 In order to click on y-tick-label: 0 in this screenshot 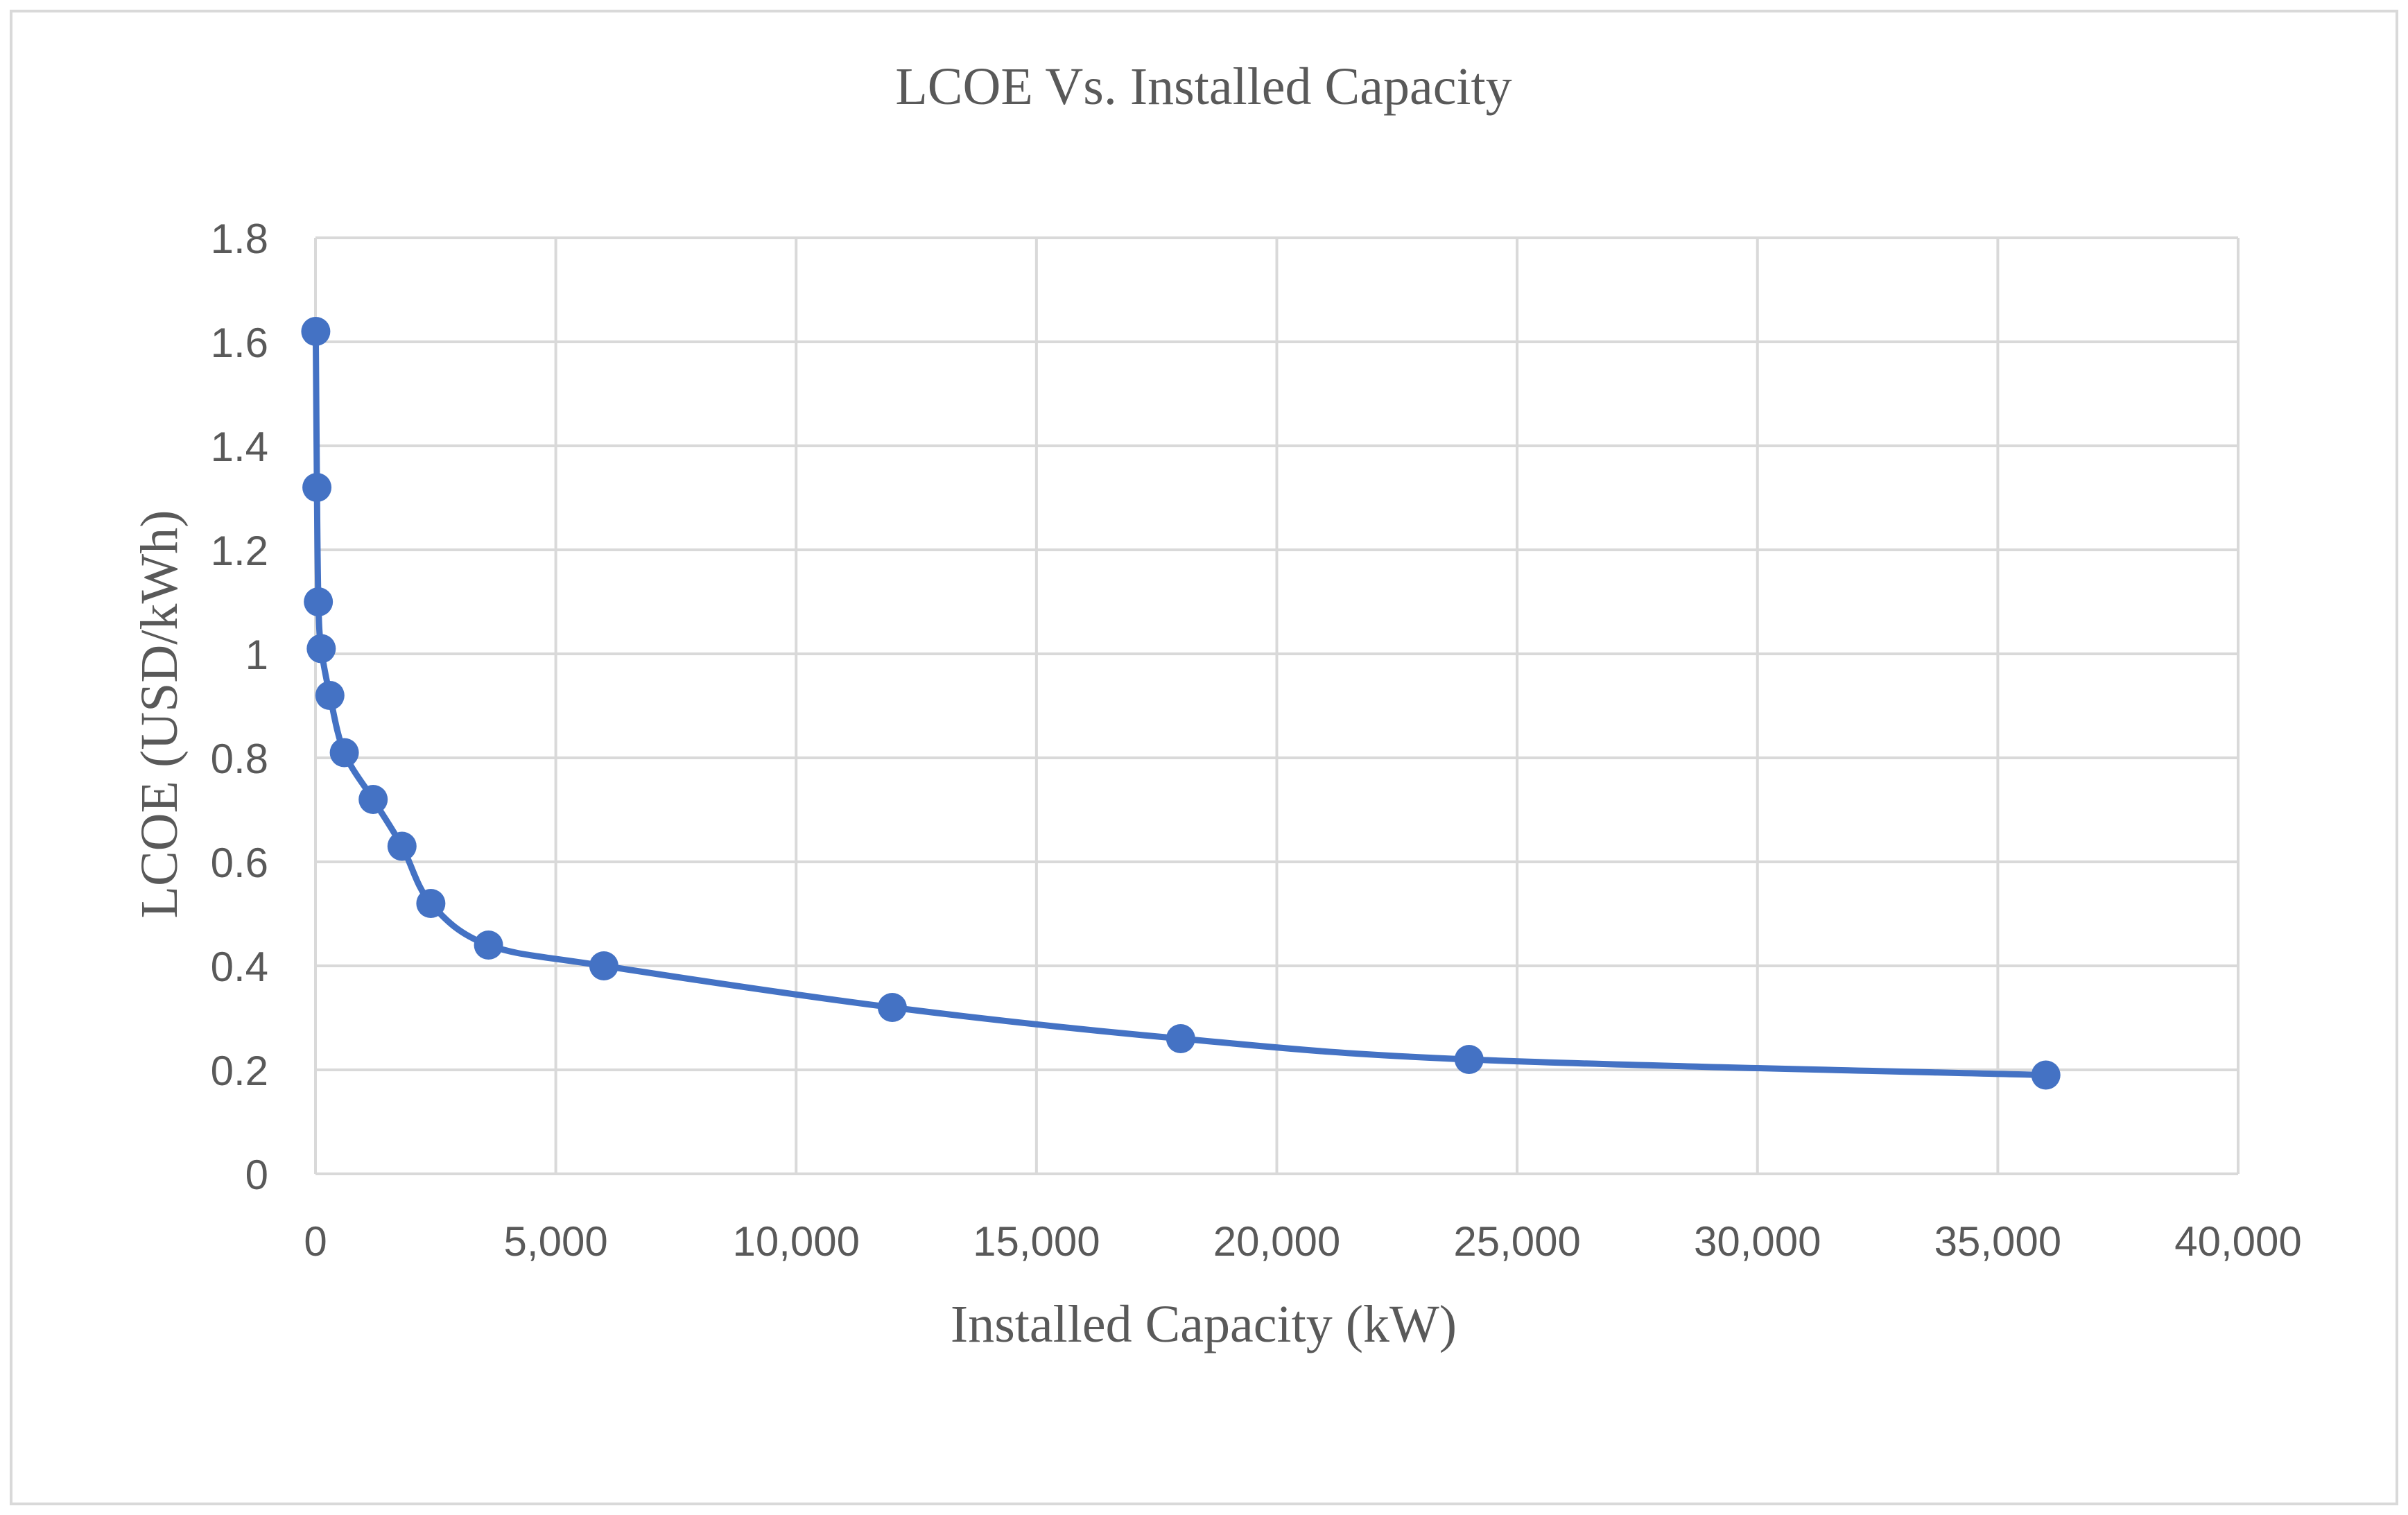, I will do `click(256, 1175)`.